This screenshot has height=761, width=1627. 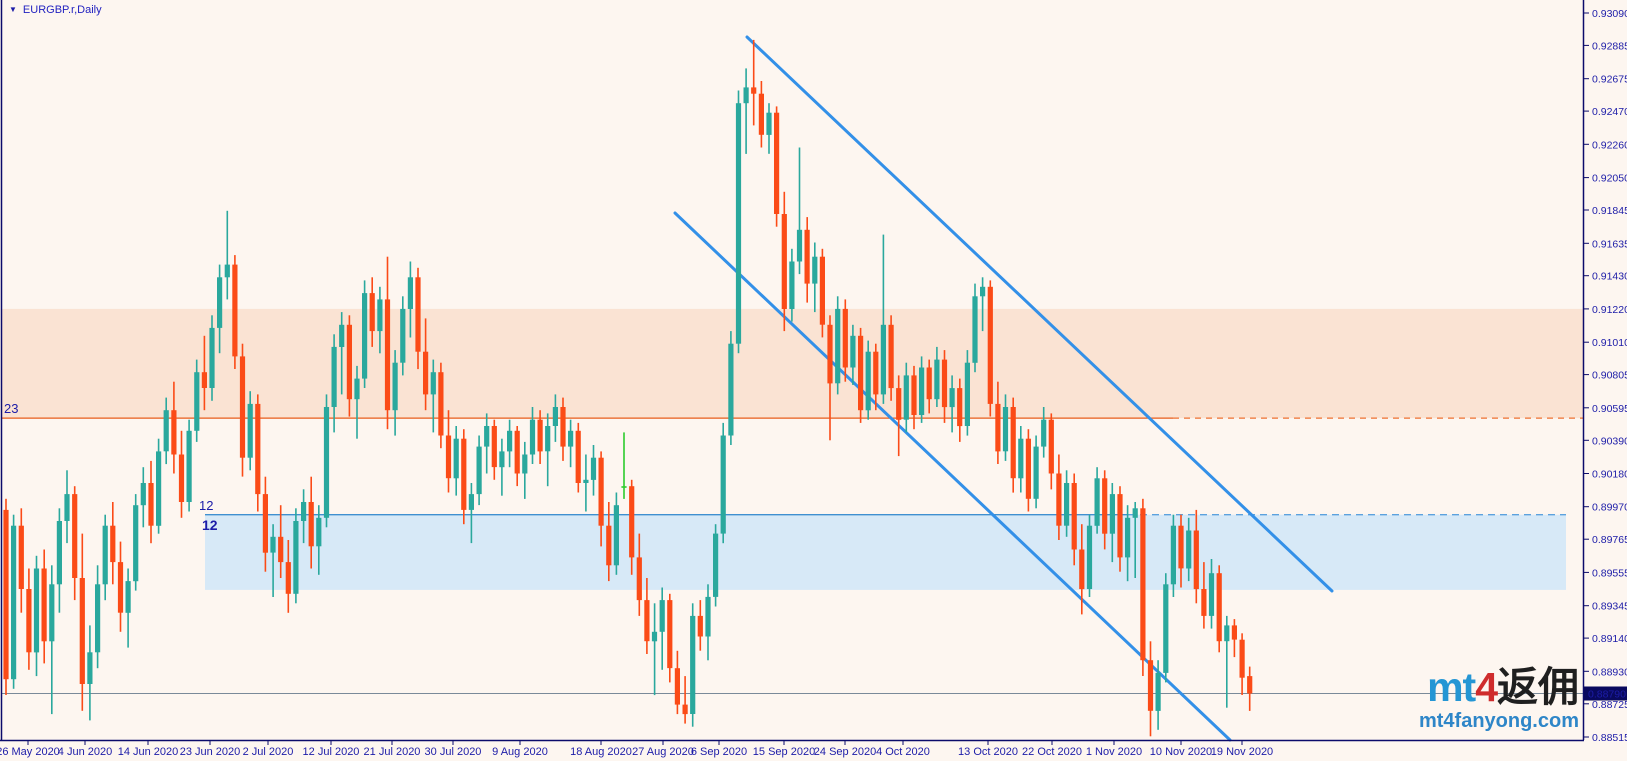 I want to click on price-tick-label: 0.93090, so click(x=1609, y=14).